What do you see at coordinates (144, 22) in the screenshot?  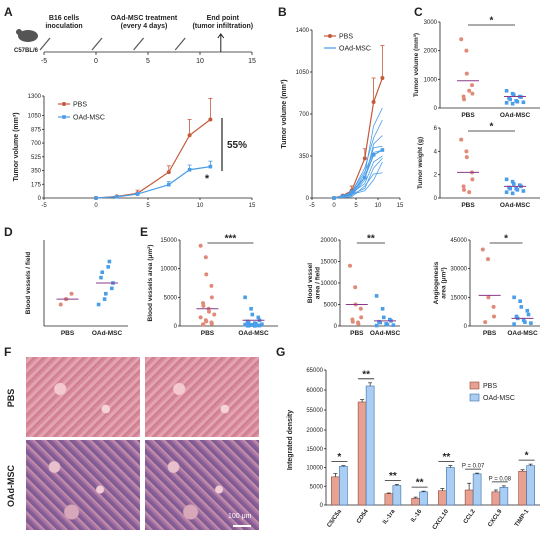 I see `event-treatment: OAd-MSC treatment (every 4 days)` at bounding box center [144, 22].